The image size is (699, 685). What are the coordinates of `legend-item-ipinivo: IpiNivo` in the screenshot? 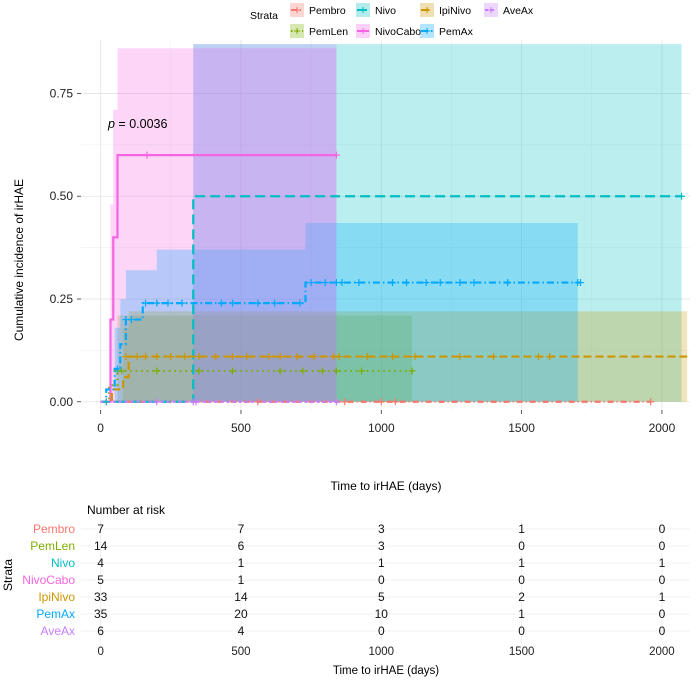 It's located at (445, 10).